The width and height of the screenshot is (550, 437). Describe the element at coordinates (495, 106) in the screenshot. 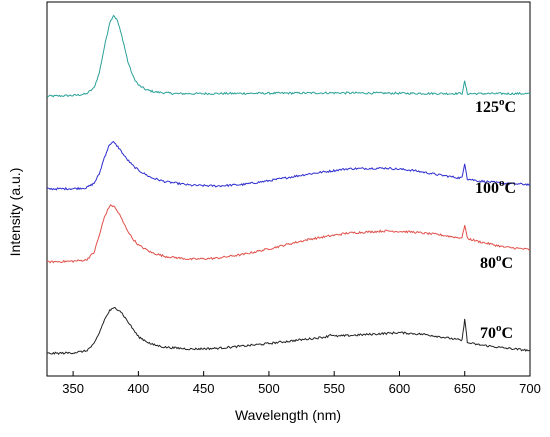

I see `series-label: 125oC` at that location.